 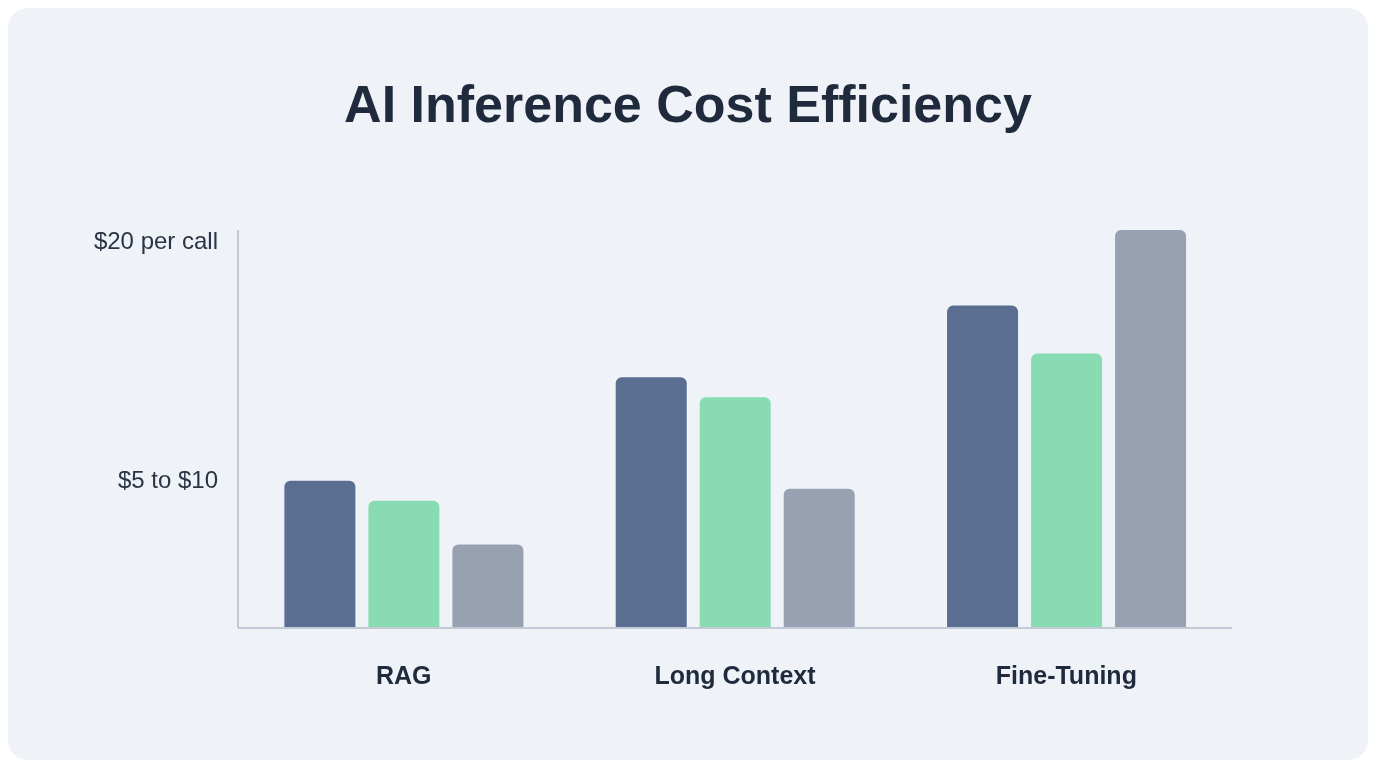 I want to click on chart-title: AI Inference Cost Efficiency, so click(x=688, y=104).